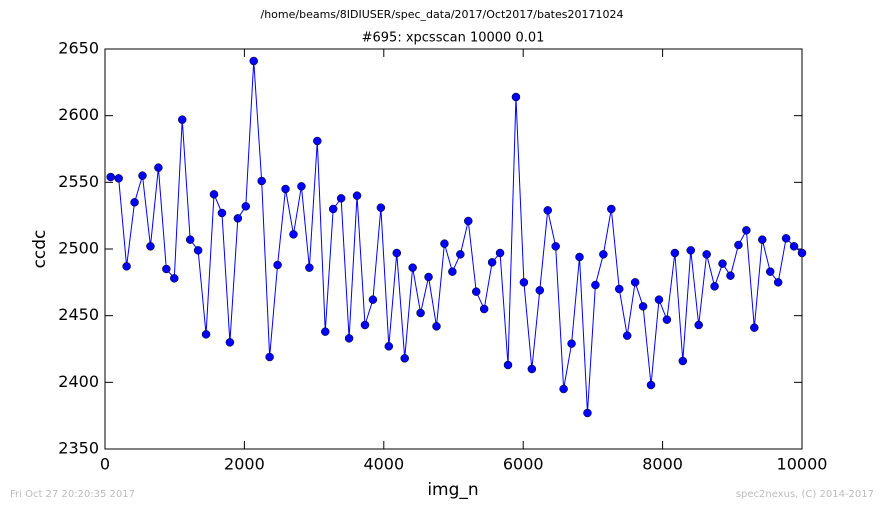 Image resolution: width=884 pixels, height=509 pixels. What do you see at coordinates (453, 38) in the screenshot?
I see `chart-title: #695: xpcsscan 10000 0.01` at bounding box center [453, 38].